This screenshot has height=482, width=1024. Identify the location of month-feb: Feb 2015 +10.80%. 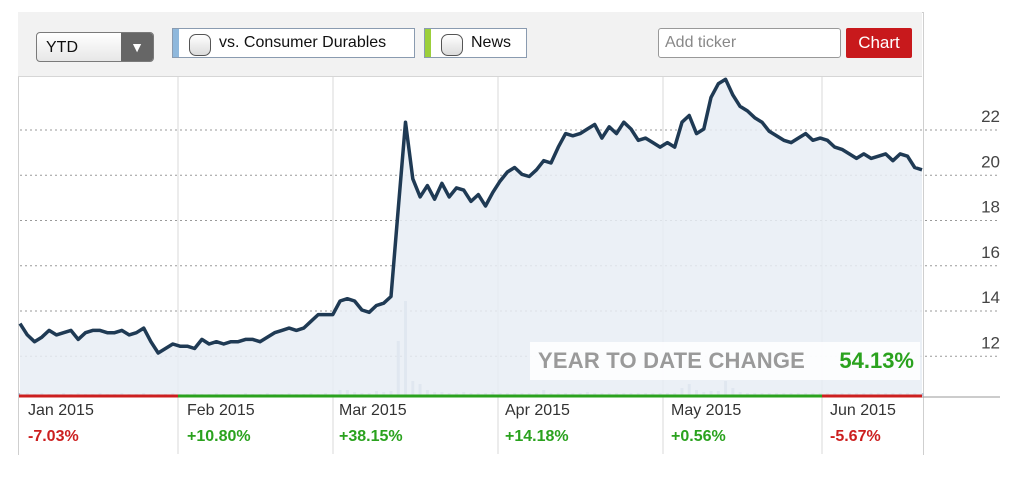
(221, 424).